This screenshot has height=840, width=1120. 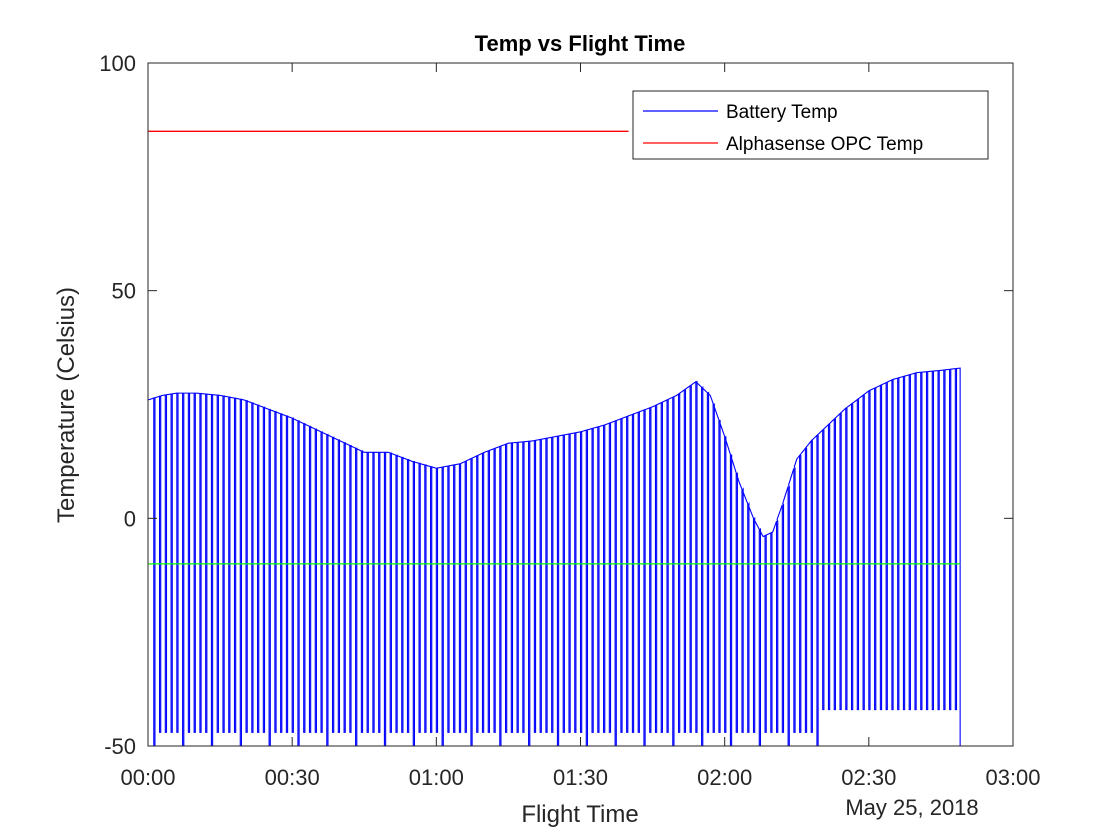 I want to click on y-axis-label: Temperature (Celsius), so click(x=66, y=405).